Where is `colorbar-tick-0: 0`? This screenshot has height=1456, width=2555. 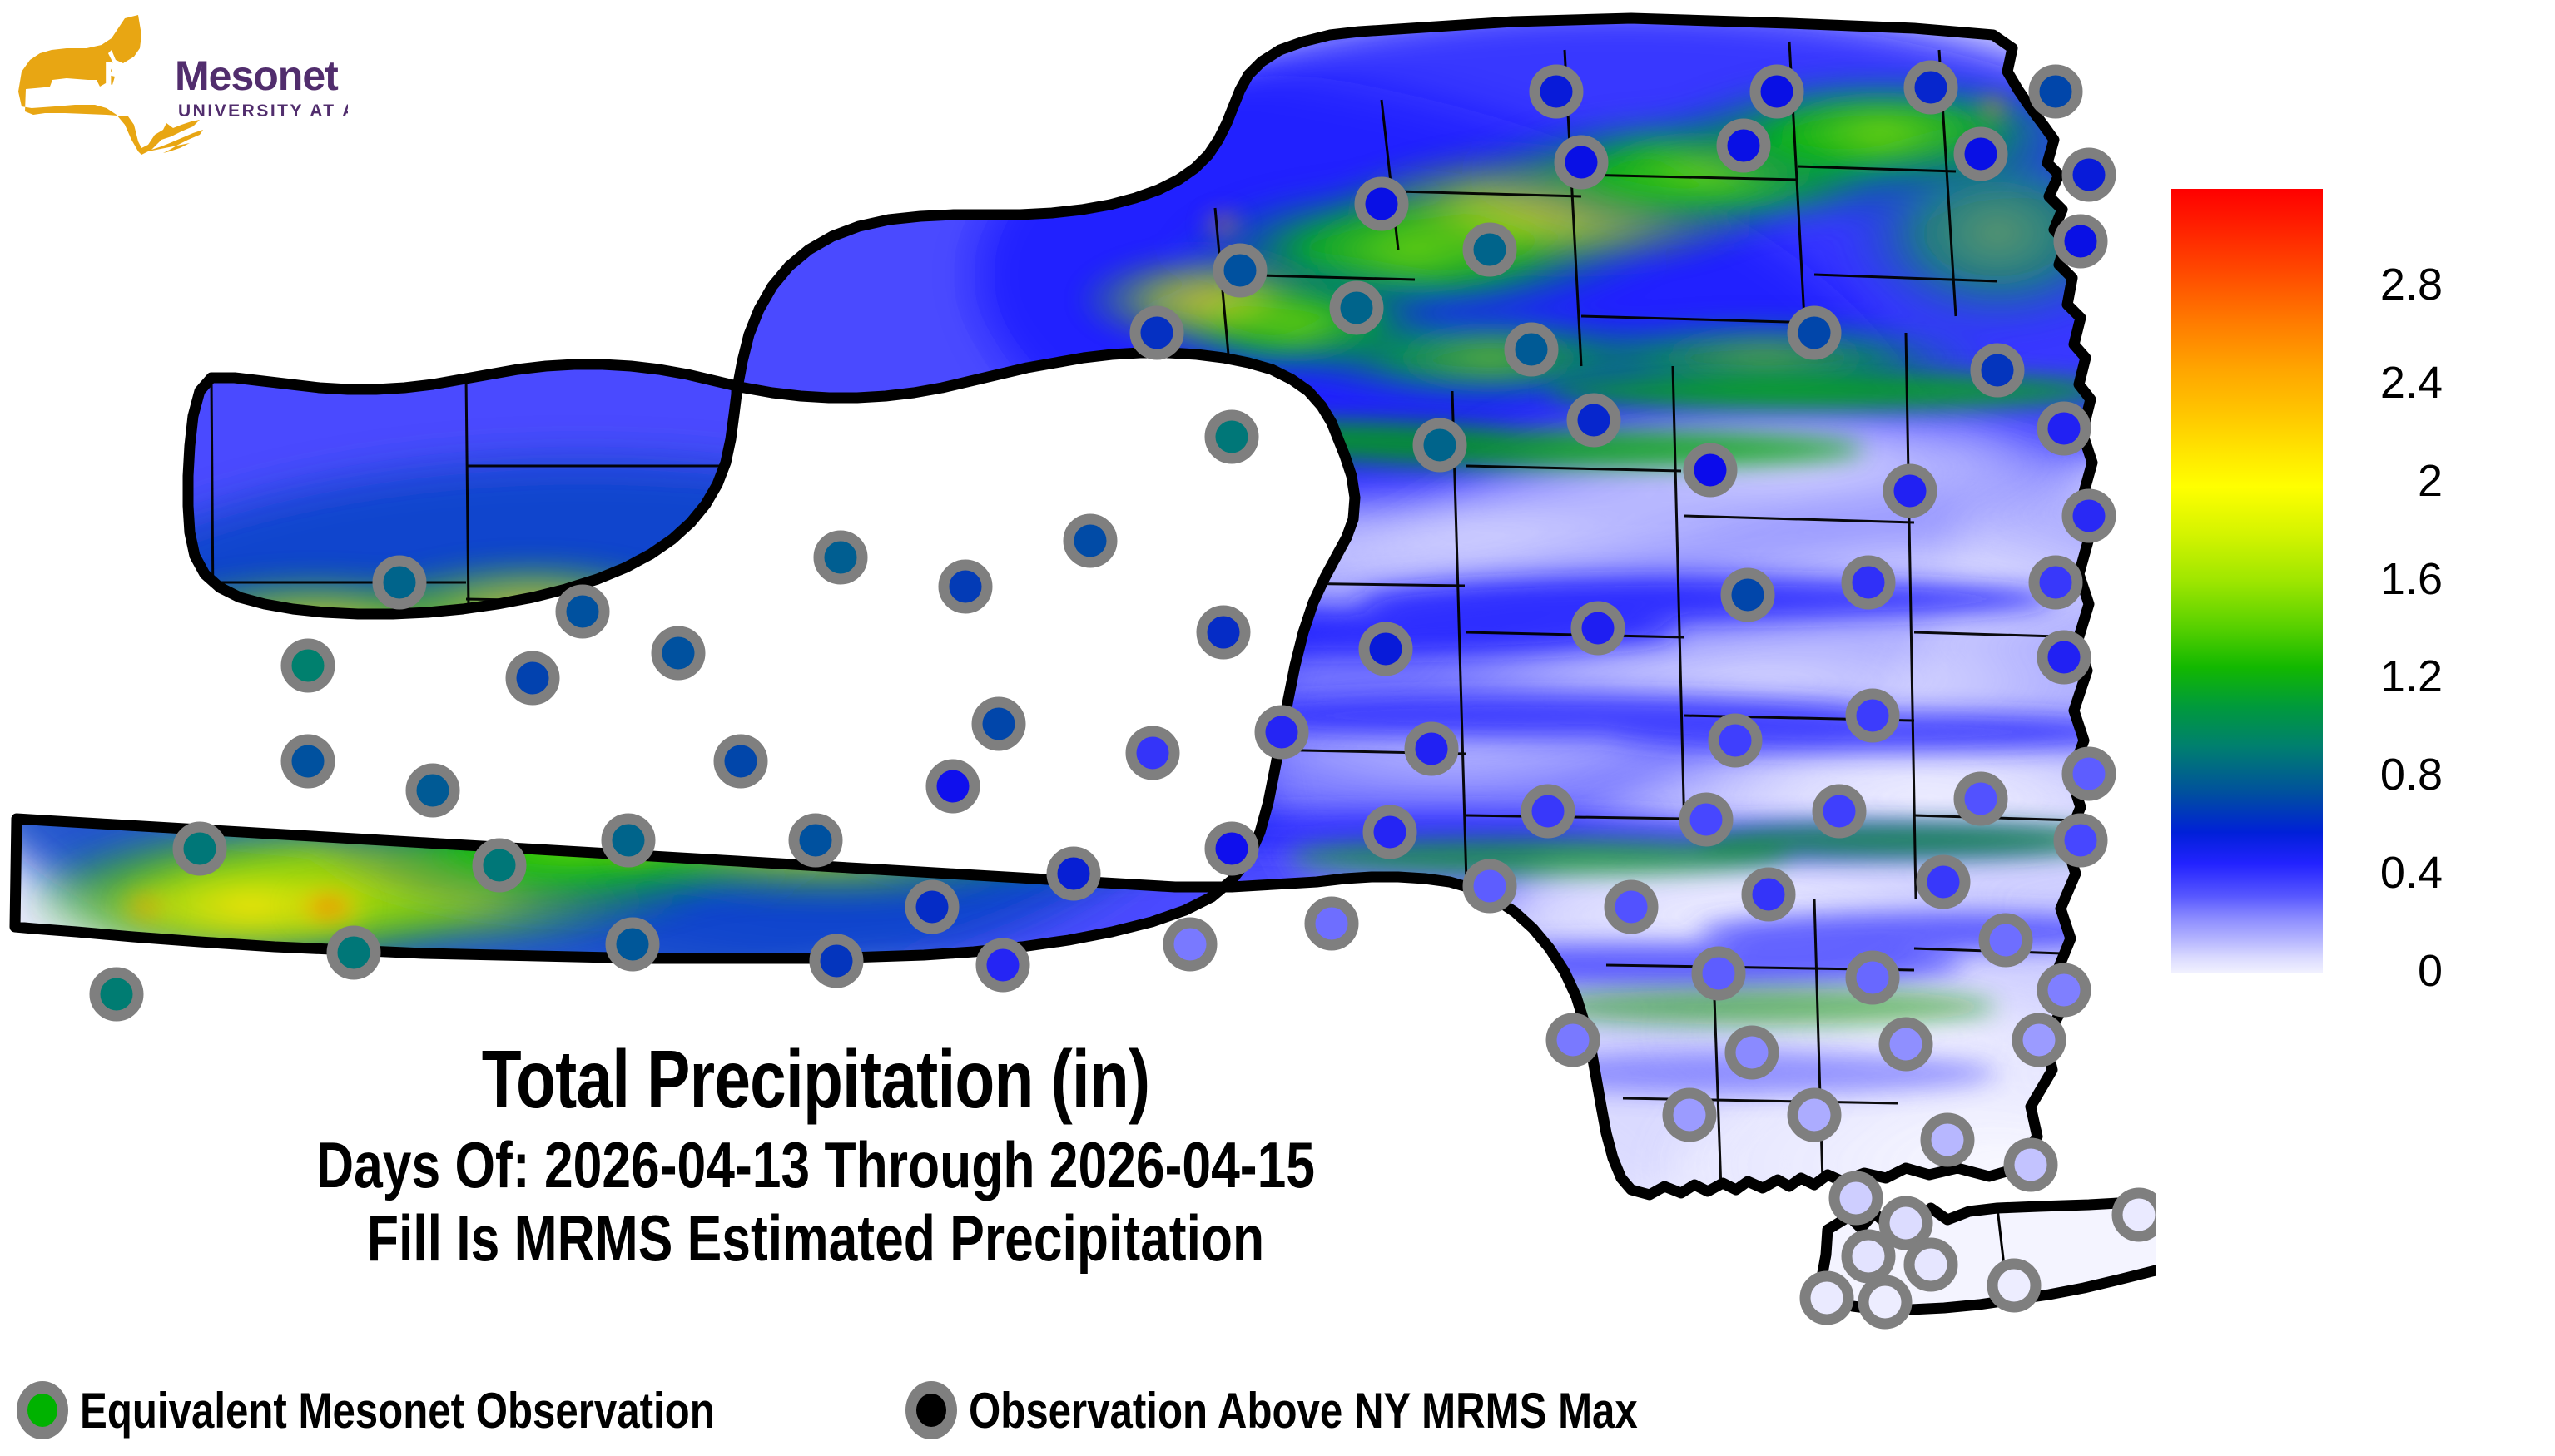
colorbar-tick-0: 0 is located at coordinates (2430, 971).